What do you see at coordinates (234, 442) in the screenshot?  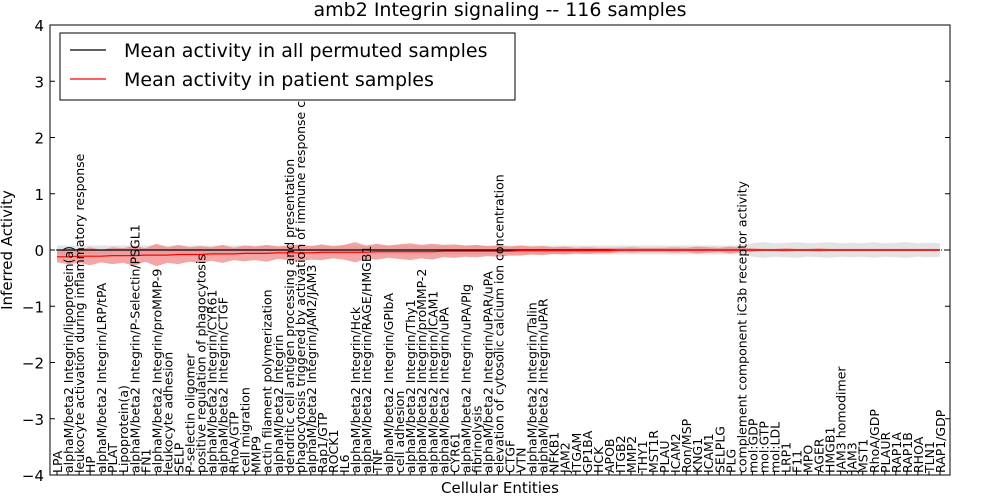 I see `x-tick-label: RhoA/GTP` at bounding box center [234, 442].